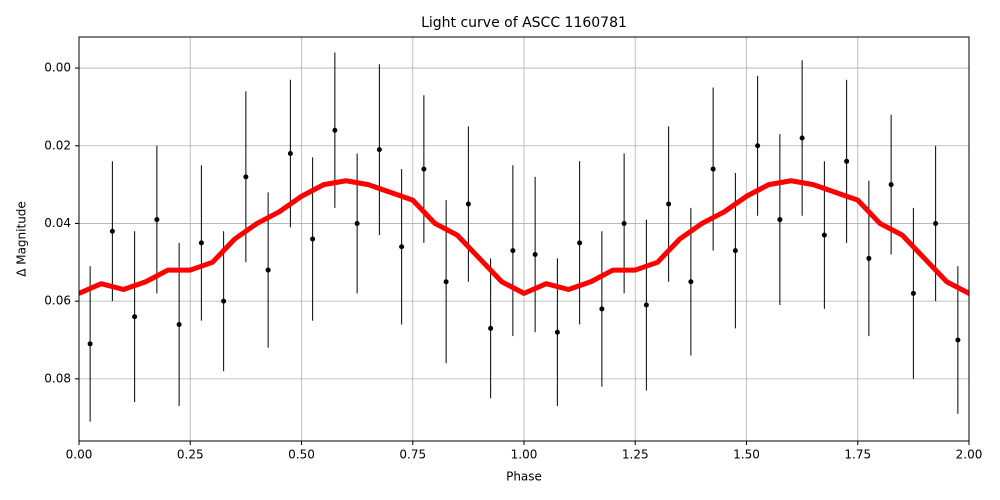 The height and width of the screenshot is (500, 1000). Describe the element at coordinates (57, 301) in the screenshot. I see `y-tick-label: 0.06` at that location.